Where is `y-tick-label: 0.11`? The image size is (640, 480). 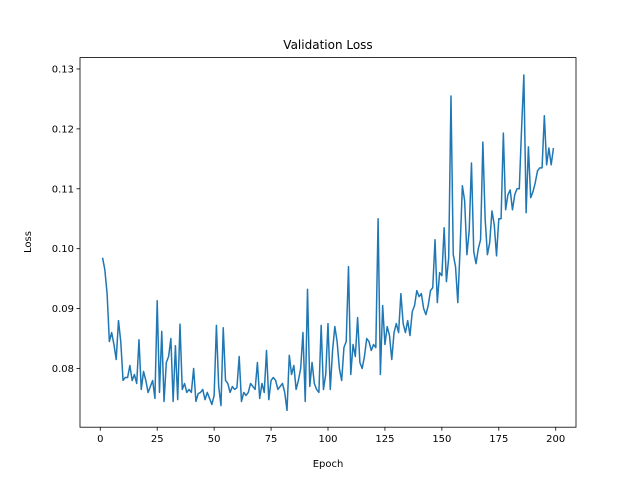
y-tick-label: 0.11 is located at coordinates (63, 189).